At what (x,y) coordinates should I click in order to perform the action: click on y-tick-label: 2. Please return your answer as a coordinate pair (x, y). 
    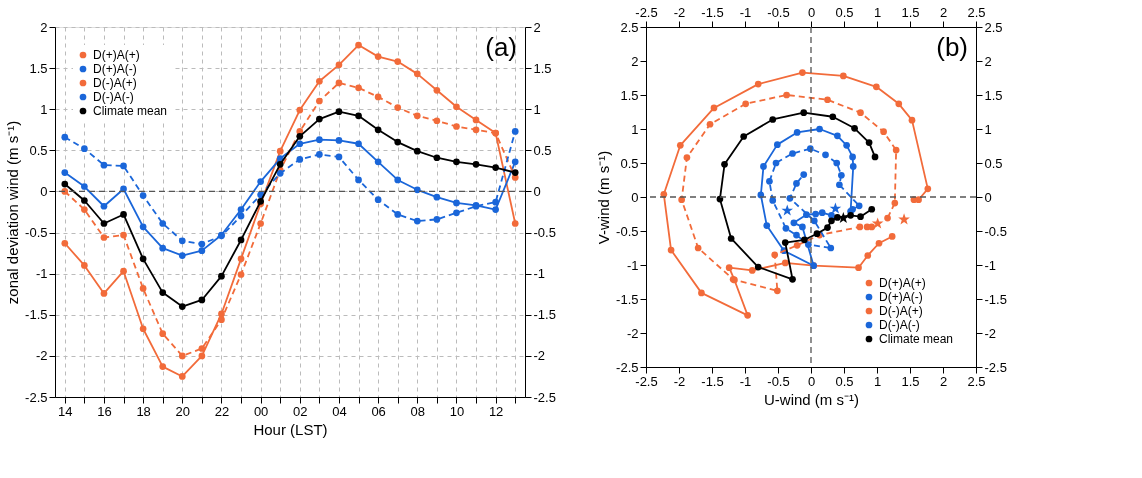
    Looking at the image, I should click on (44, 27).